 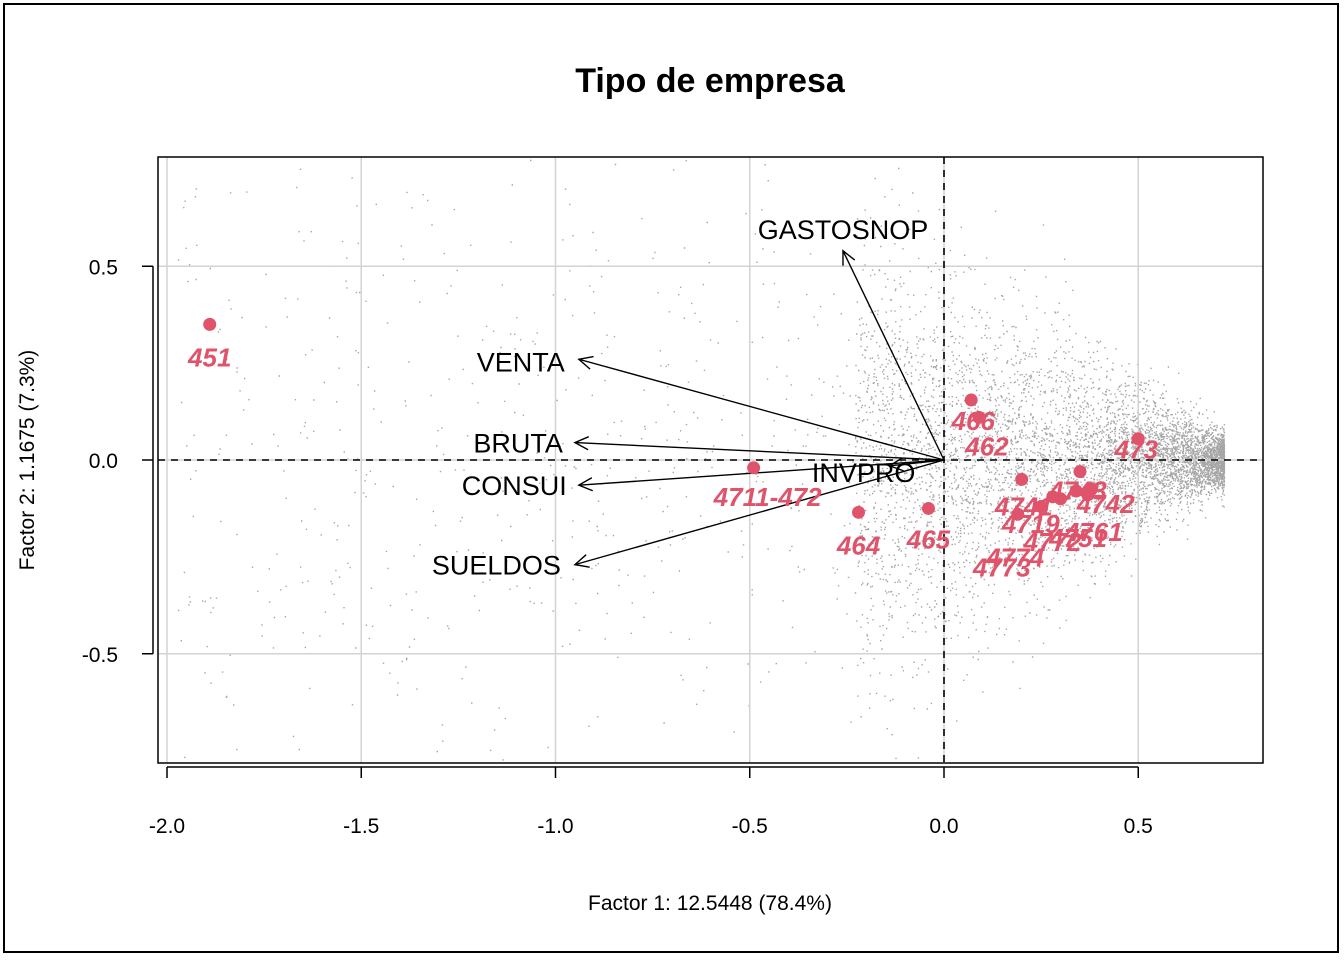 I want to click on category-label-4761: 4761, so click(x=1093, y=532).